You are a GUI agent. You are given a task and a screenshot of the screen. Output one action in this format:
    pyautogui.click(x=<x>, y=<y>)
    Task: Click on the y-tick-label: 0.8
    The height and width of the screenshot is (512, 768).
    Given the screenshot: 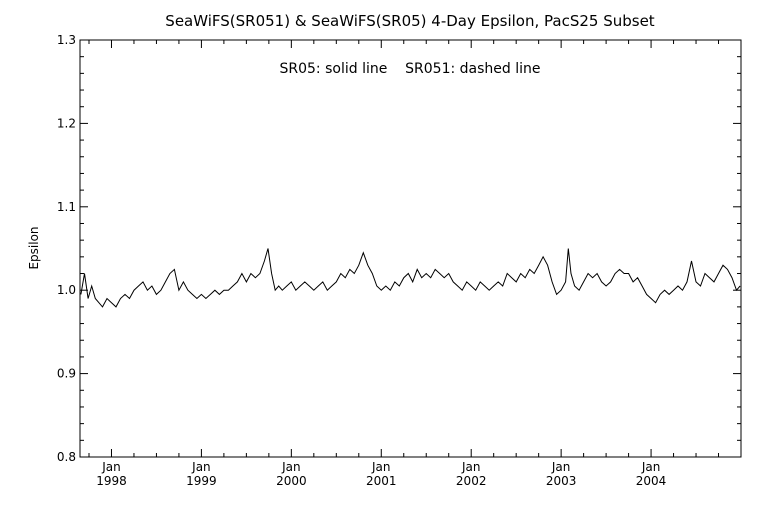 What is the action you would take?
    pyautogui.click(x=66, y=457)
    